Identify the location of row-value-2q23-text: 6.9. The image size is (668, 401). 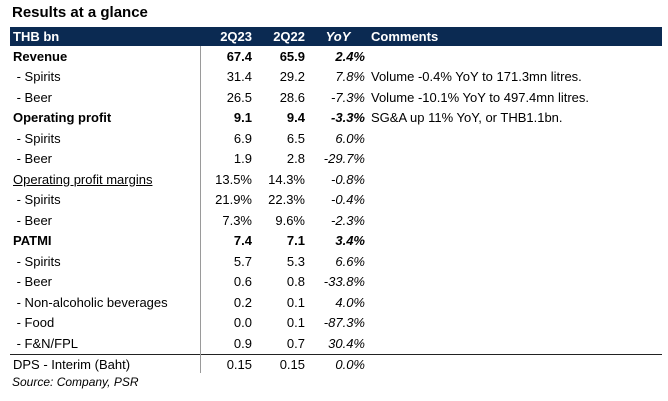
(242, 138).